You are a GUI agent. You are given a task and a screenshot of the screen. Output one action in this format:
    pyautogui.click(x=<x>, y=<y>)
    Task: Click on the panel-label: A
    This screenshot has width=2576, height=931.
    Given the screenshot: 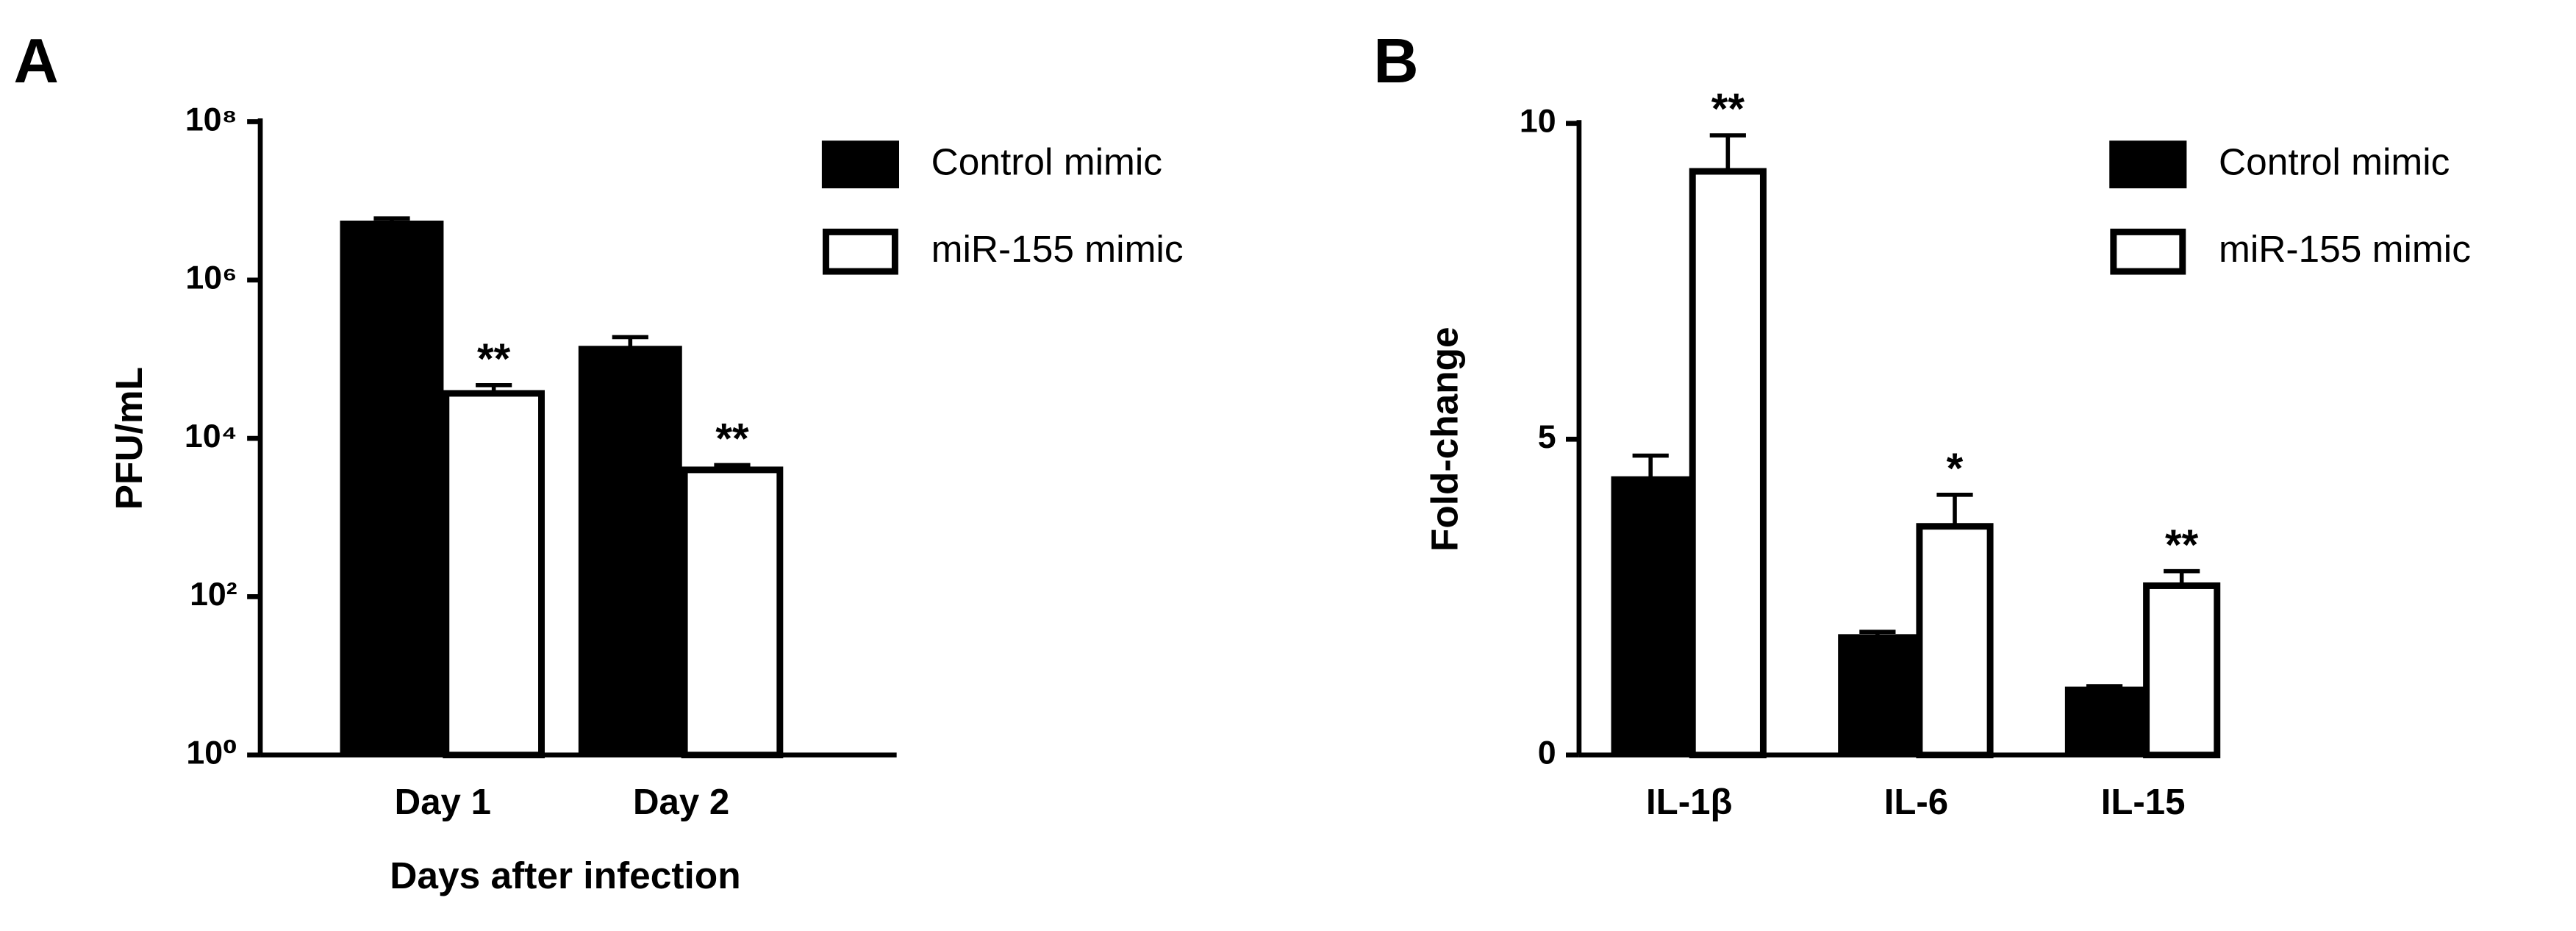 What is the action you would take?
    pyautogui.click(x=36, y=61)
    